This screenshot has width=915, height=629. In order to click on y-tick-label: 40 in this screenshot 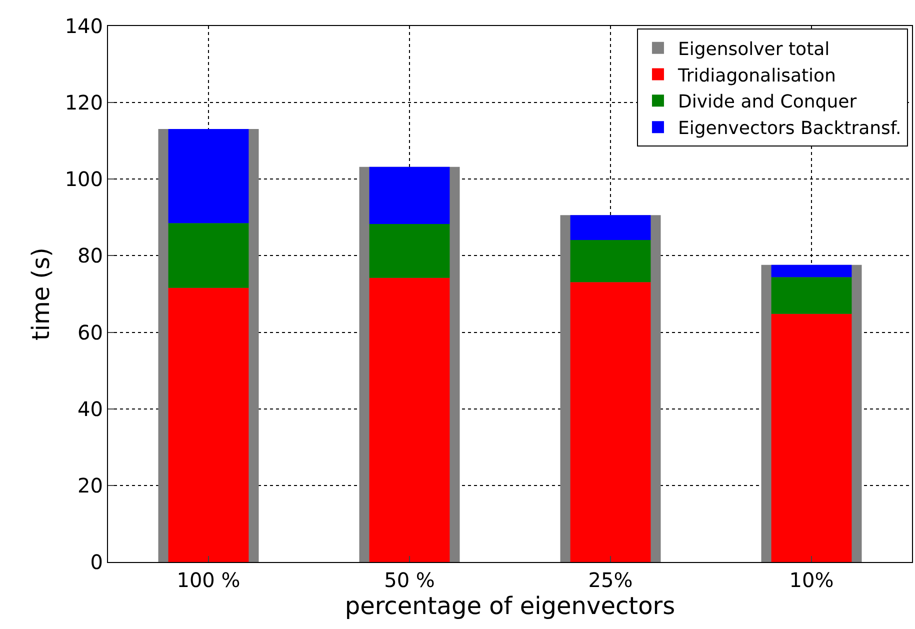, I will do `click(90, 408)`.